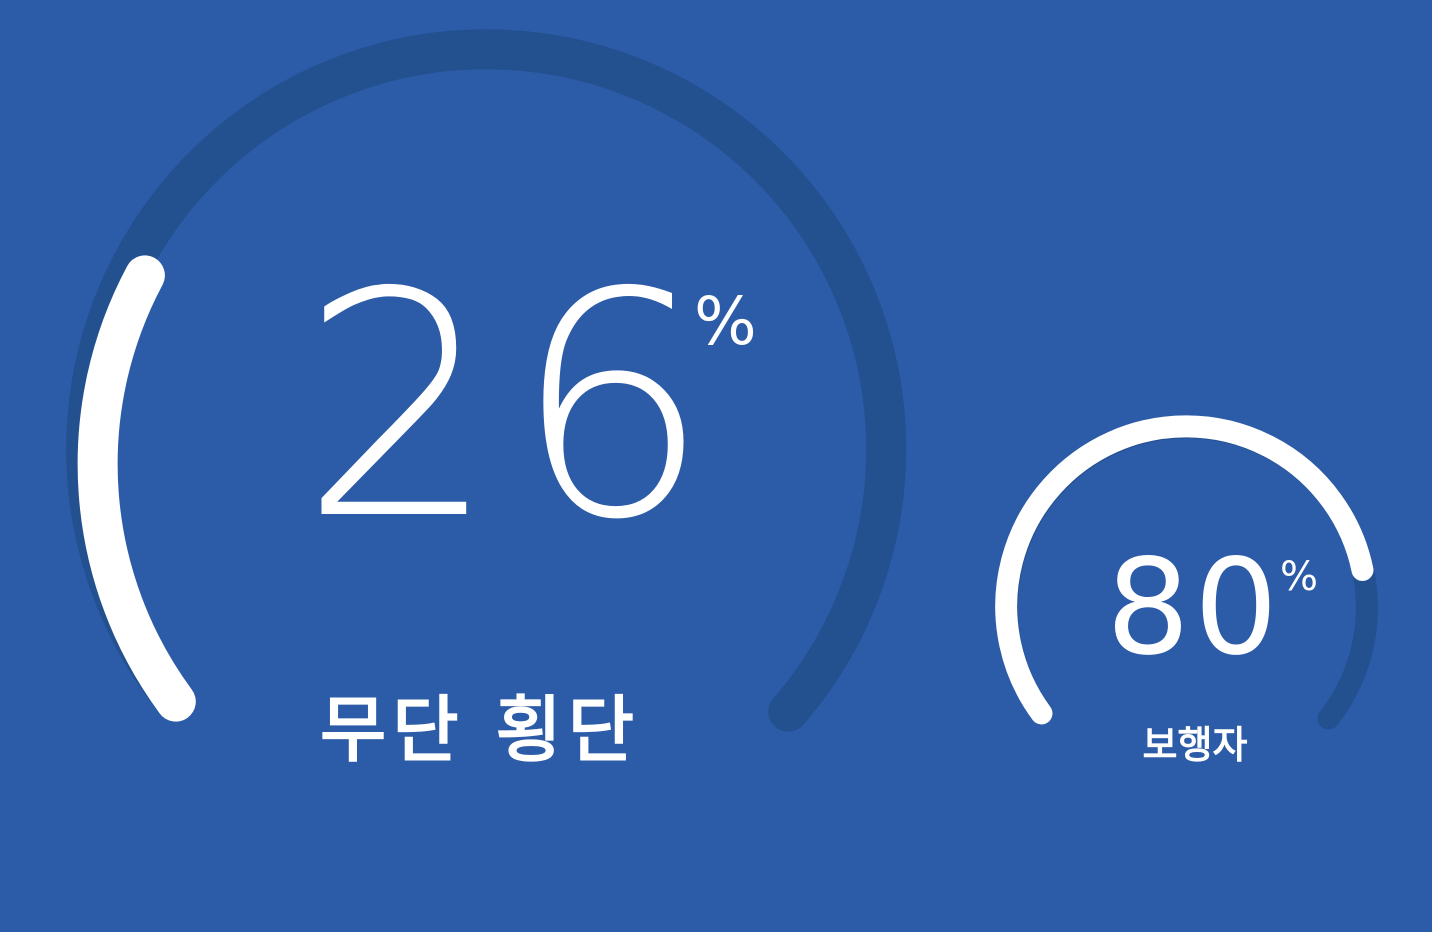 This screenshot has width=1432, height=932. What do you see at coordinates (136, 488) in the screenshot?
I see `jaywalking-gauge-progress` at bounding box center [136, 488].